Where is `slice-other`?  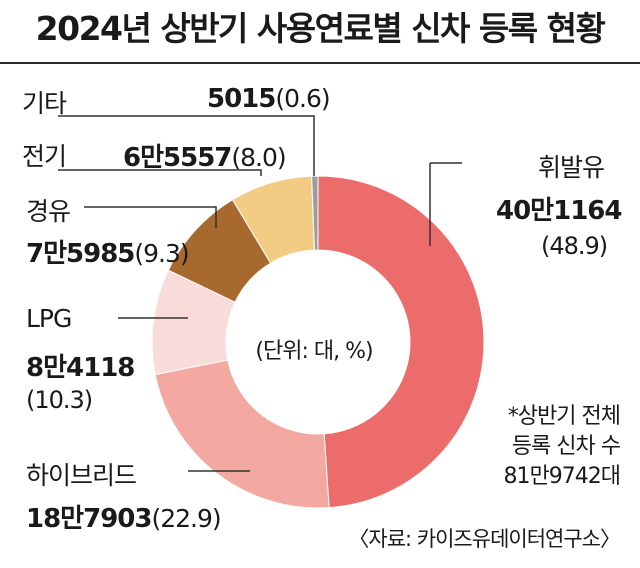 slice-other is located at coordinates (315, 213).